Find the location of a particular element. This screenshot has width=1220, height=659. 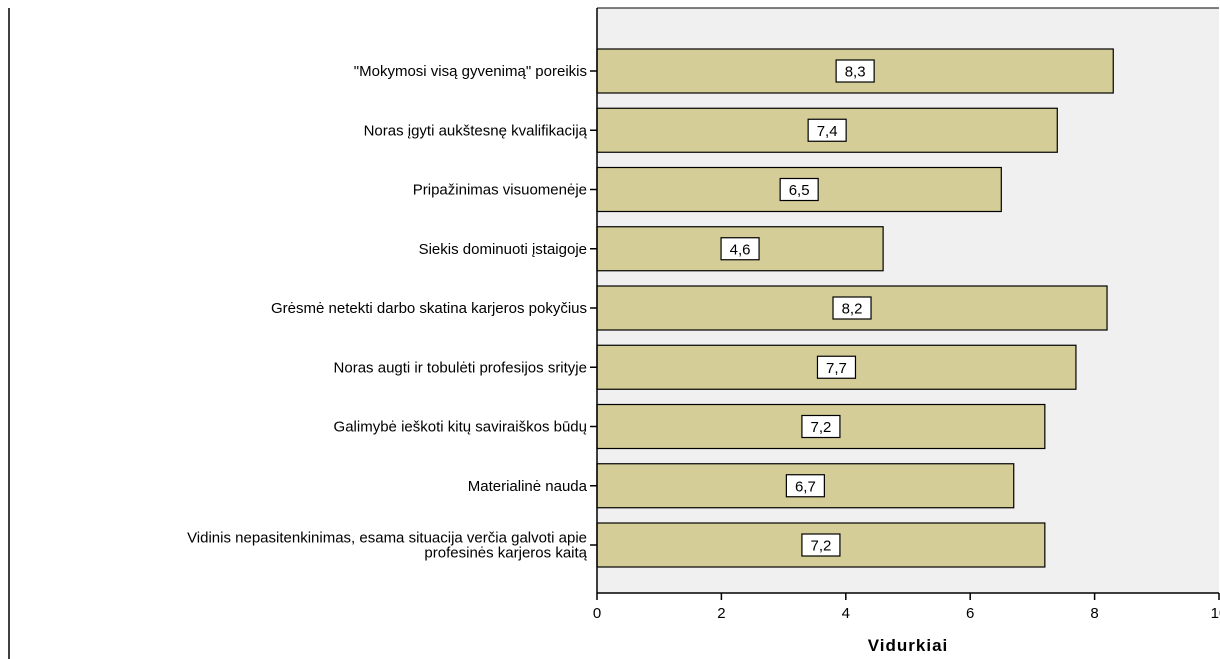

x-tick-label: 10 is located at coordinates (1215, 613).